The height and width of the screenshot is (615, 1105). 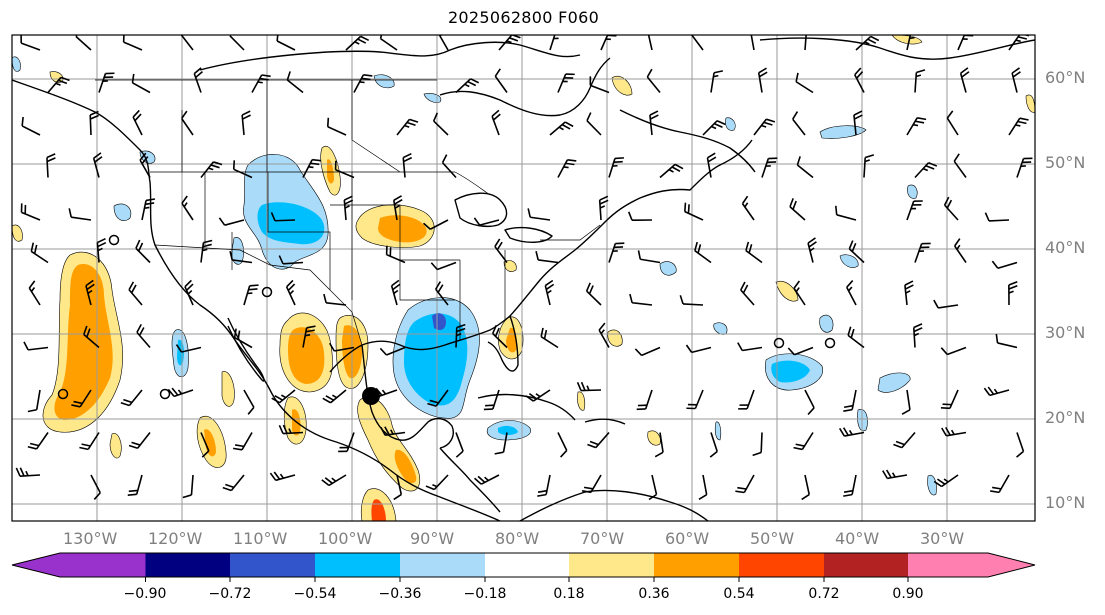 What do you see at coordinates (424, 344) in the screenshot?
I see `coastline-gulf` at bounding box center [424, 344].